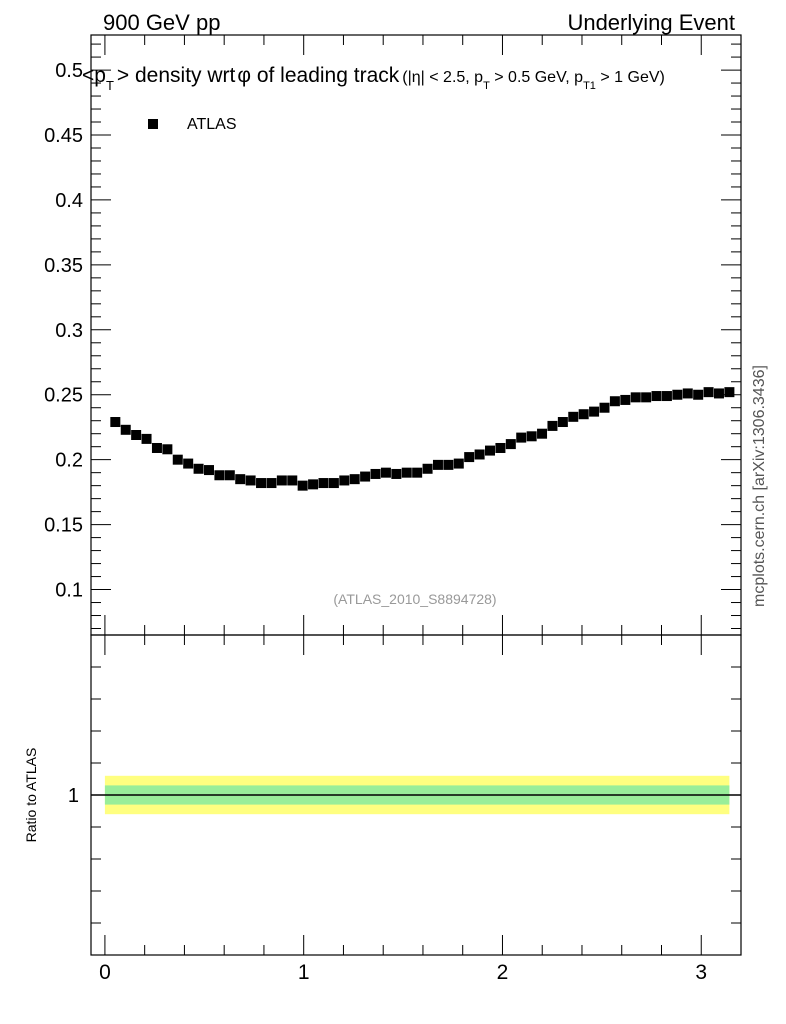 The image size is (786, 1024). What do you see at coordinates (69, 71) in the screenshot?
I see `y-tick-label: 0.5` at bounding box center [69, 71].